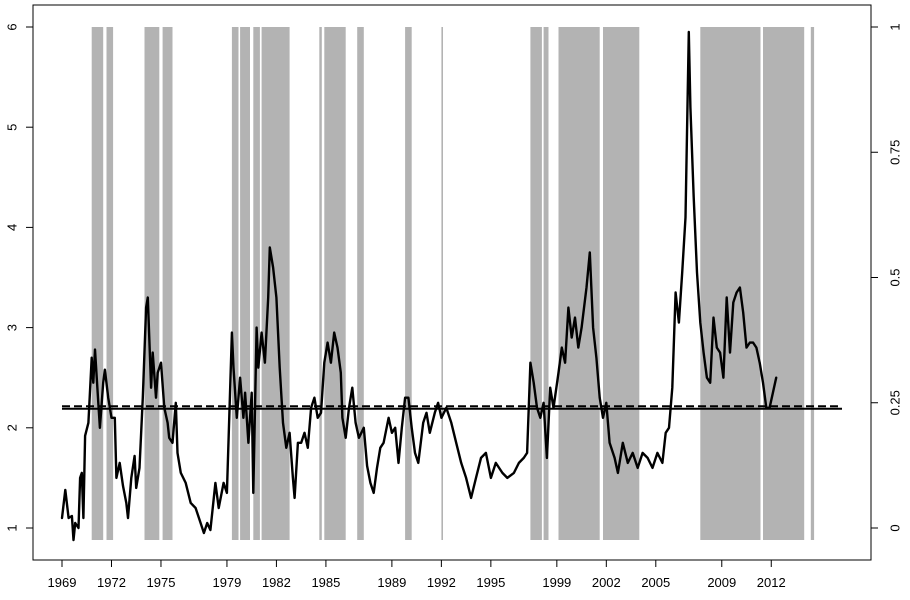 This screenshot has height=600, width=910. What do you see at coordinates (441, 582) in the screenshot?
I see `x-tick-label: 1992` at bounding box center [441, 582].